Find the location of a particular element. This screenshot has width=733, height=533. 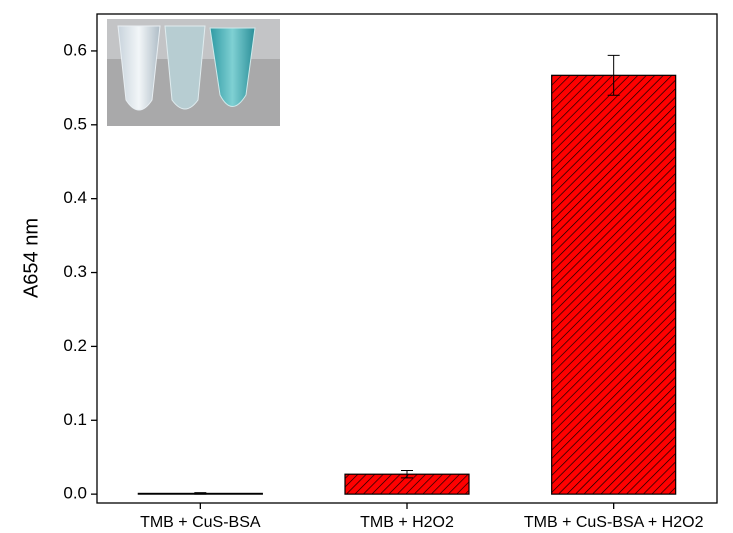

x-tick-label: TMB + CuS-BSA + H2O2 is located at coordinates (614, 522).